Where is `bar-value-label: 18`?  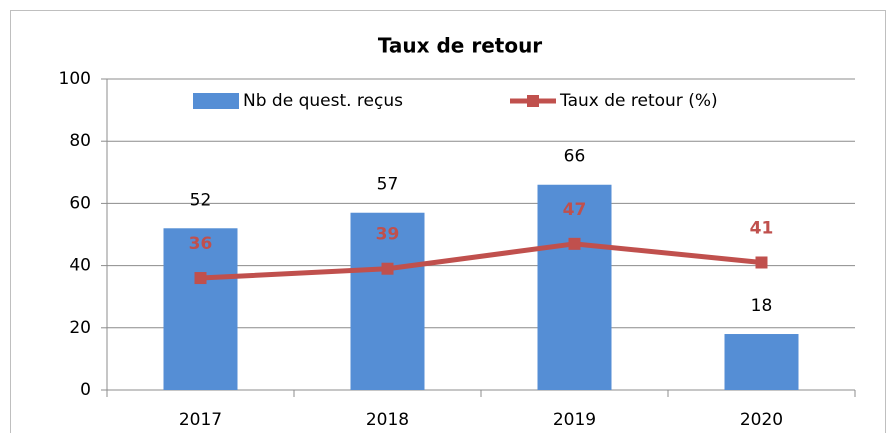 bar-value-label: 18 is located at coordinates (762, 306).